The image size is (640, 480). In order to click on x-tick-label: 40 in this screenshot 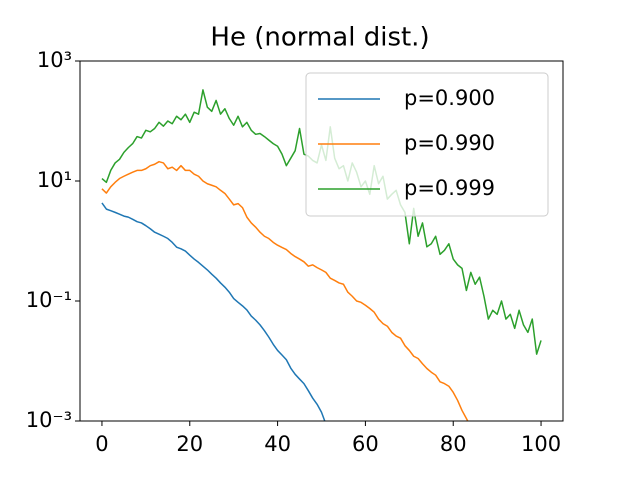, I will do `click(277, 444)`.